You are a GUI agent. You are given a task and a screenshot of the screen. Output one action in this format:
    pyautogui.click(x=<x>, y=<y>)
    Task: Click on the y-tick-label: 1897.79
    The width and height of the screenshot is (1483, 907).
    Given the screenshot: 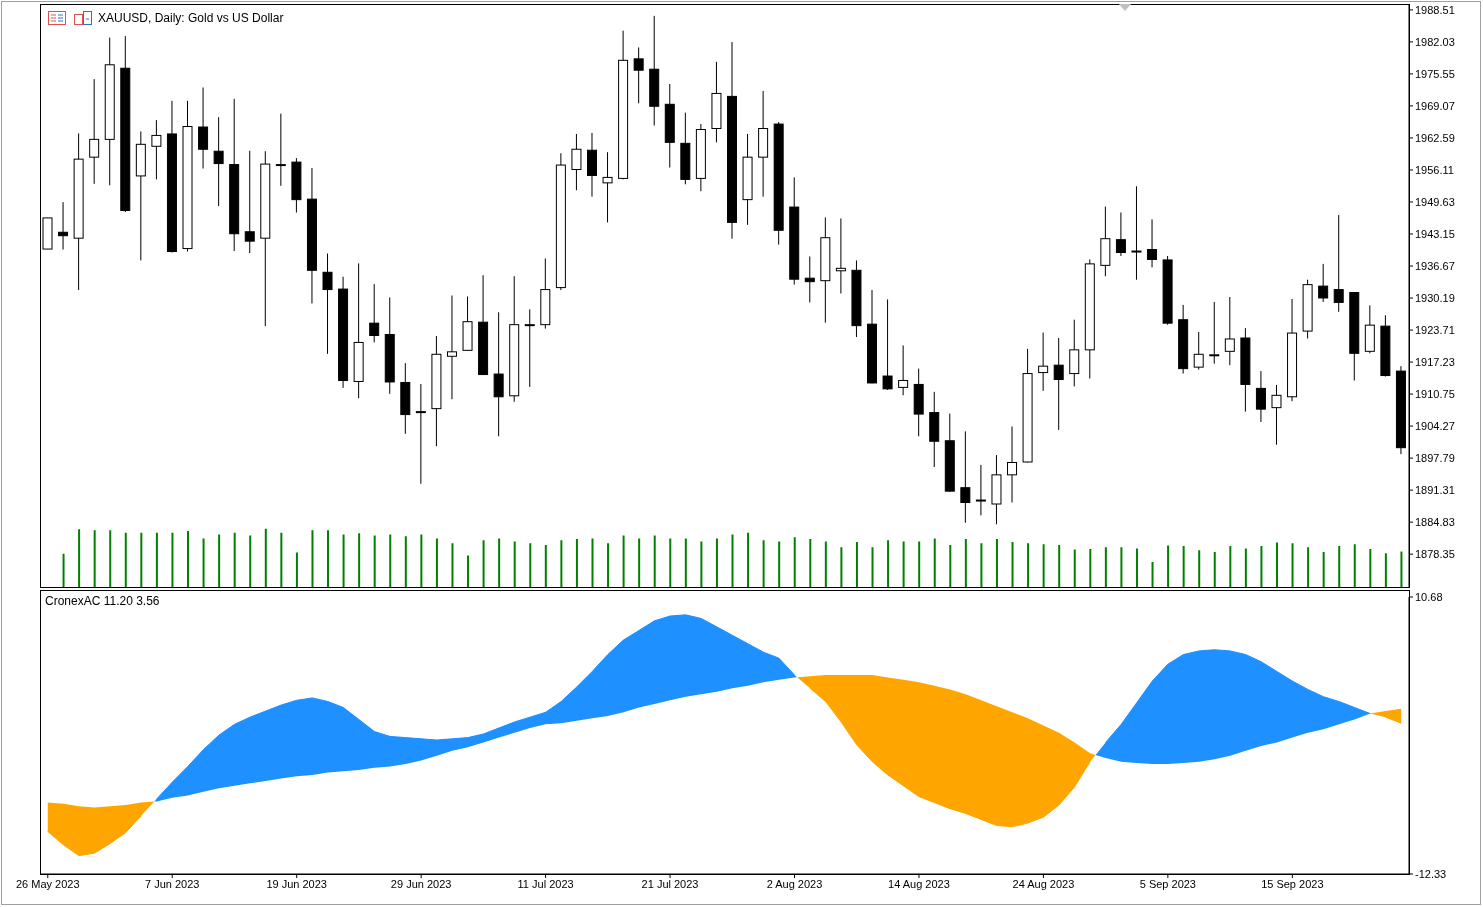 What is the action you would take?
    pyautogui.click(x=1435, y=458)
    